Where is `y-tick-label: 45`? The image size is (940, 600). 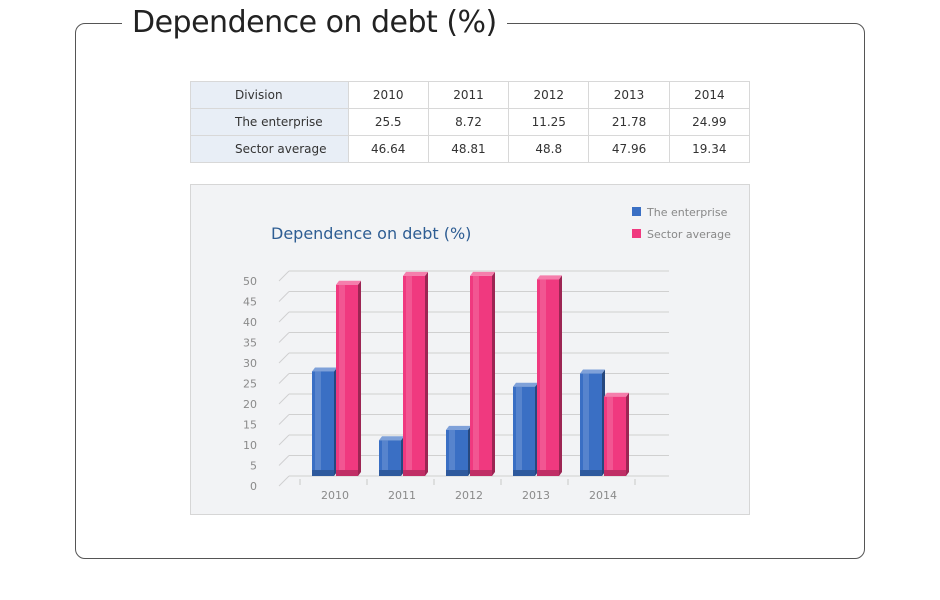 y-tick-label: 45 is located at coordinates (250, 302).